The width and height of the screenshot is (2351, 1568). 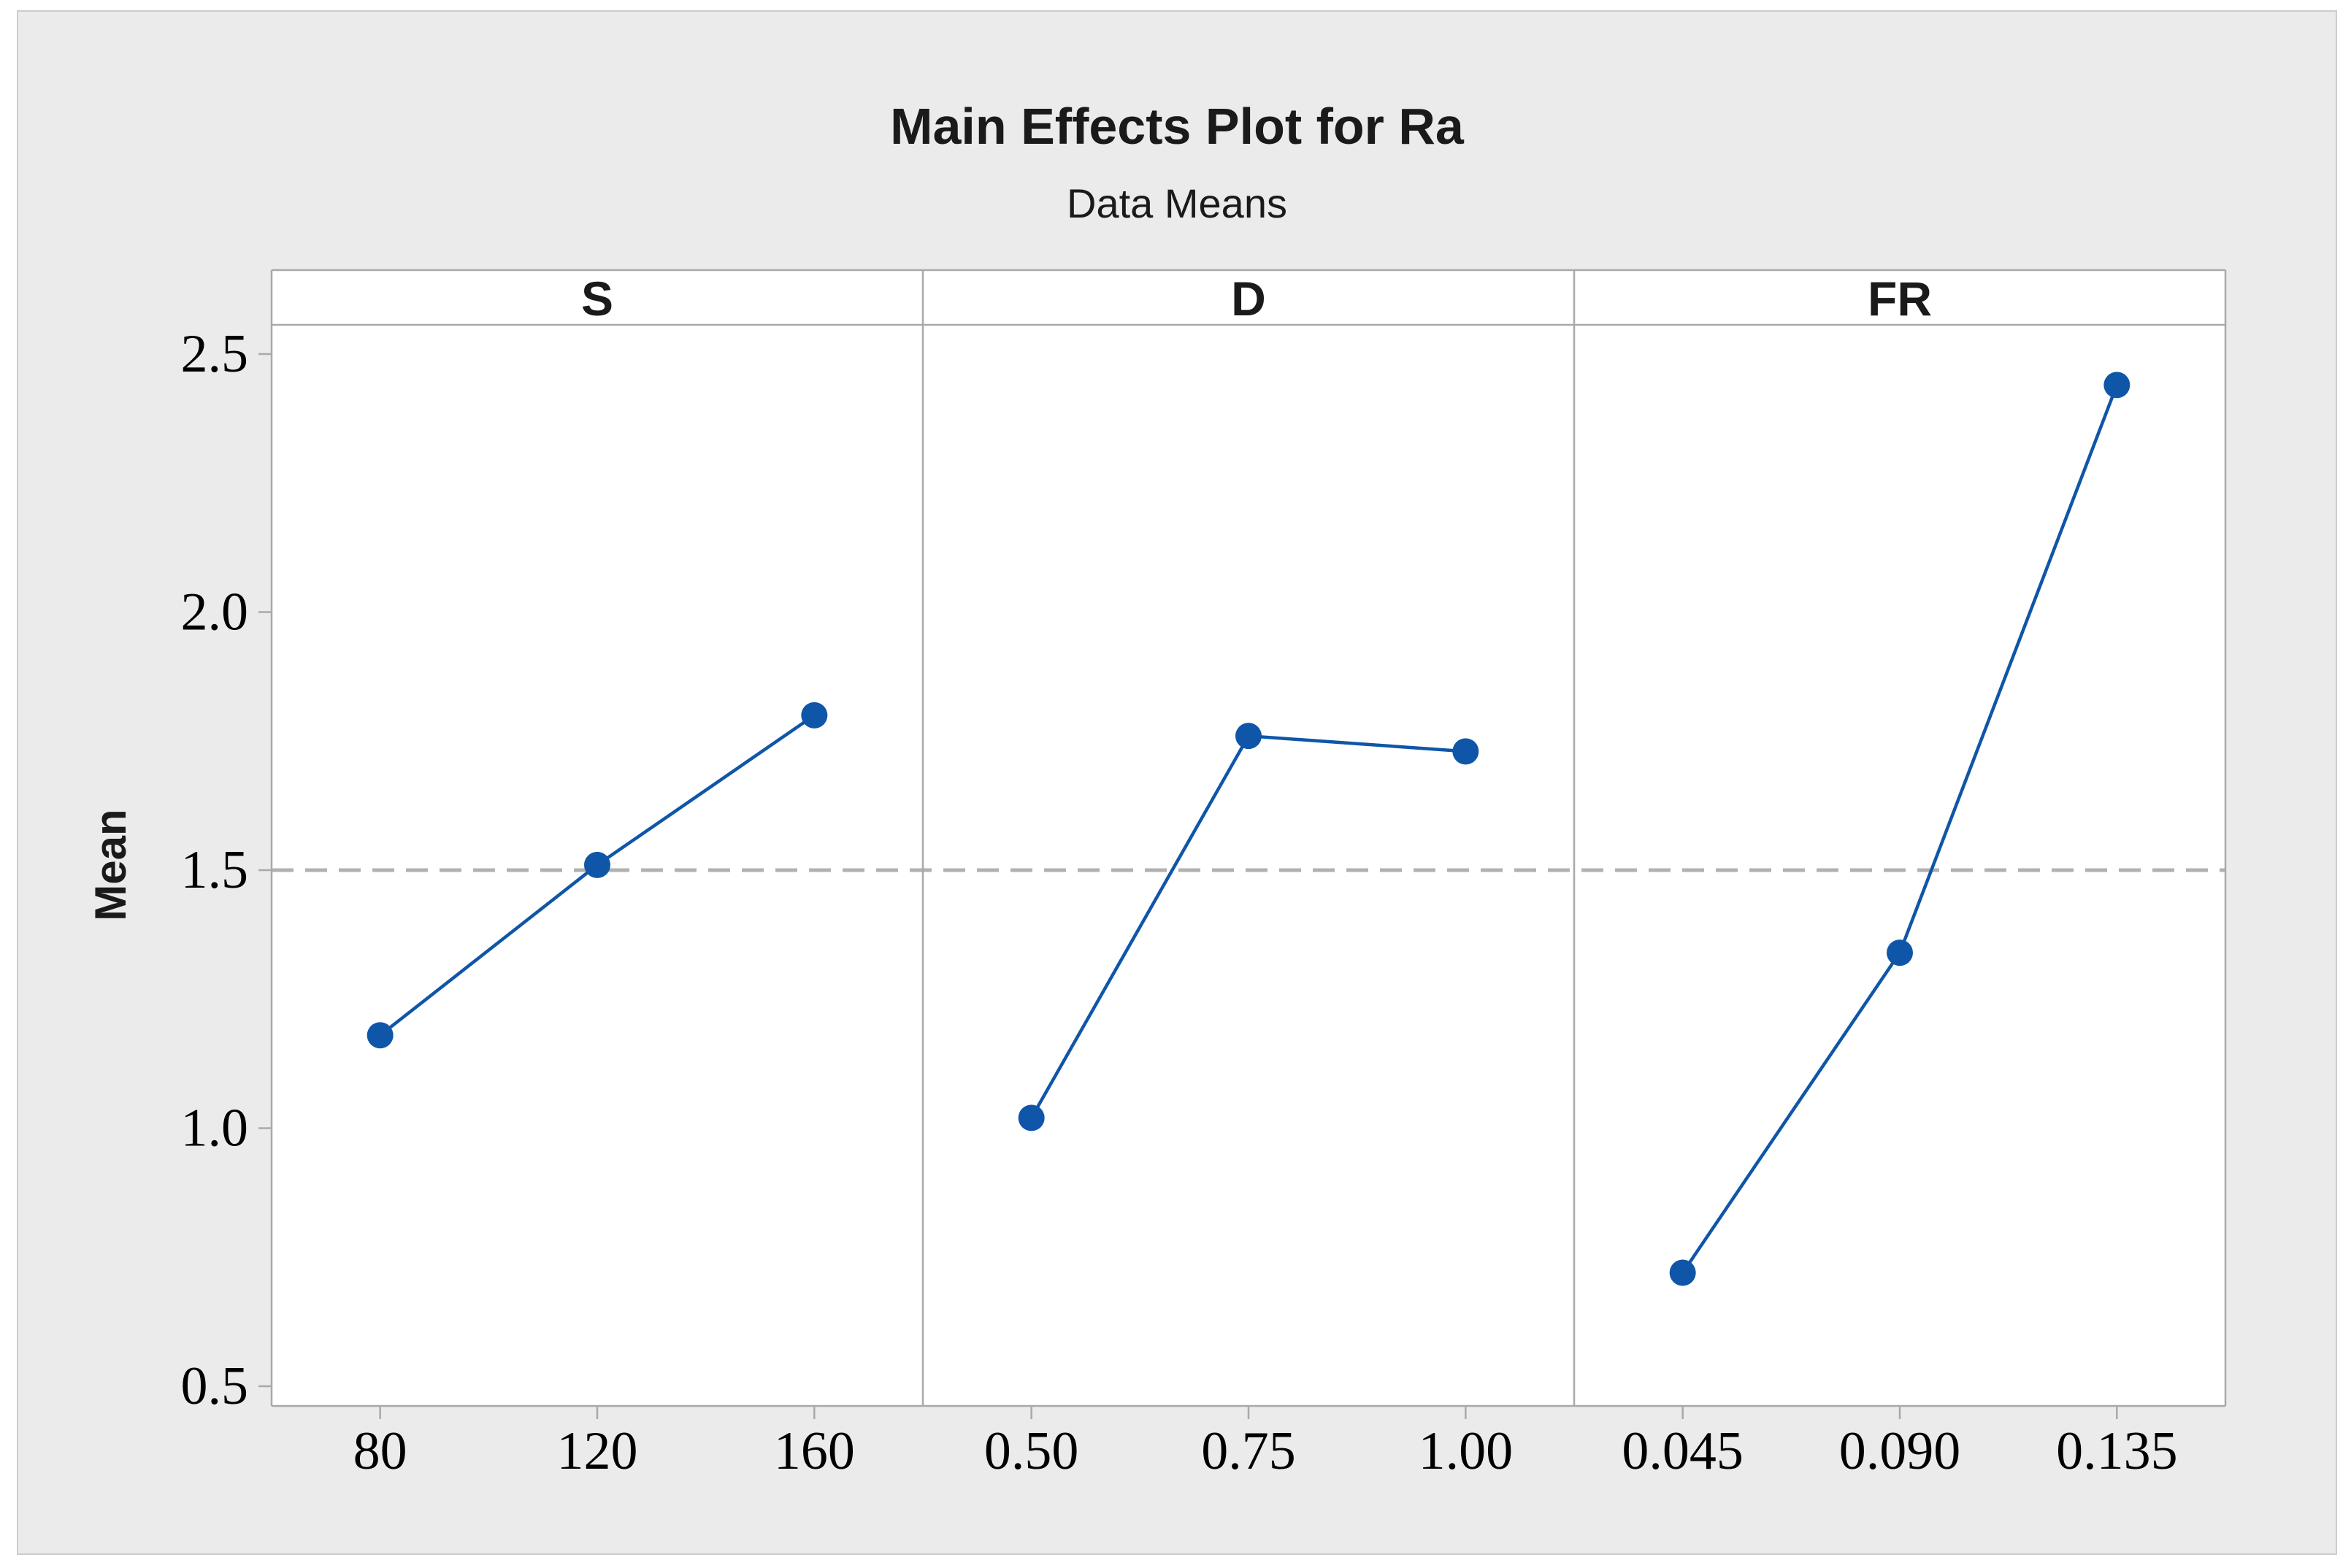 I want to click on panel-header-label-S: S, so click(x=597, y=299).